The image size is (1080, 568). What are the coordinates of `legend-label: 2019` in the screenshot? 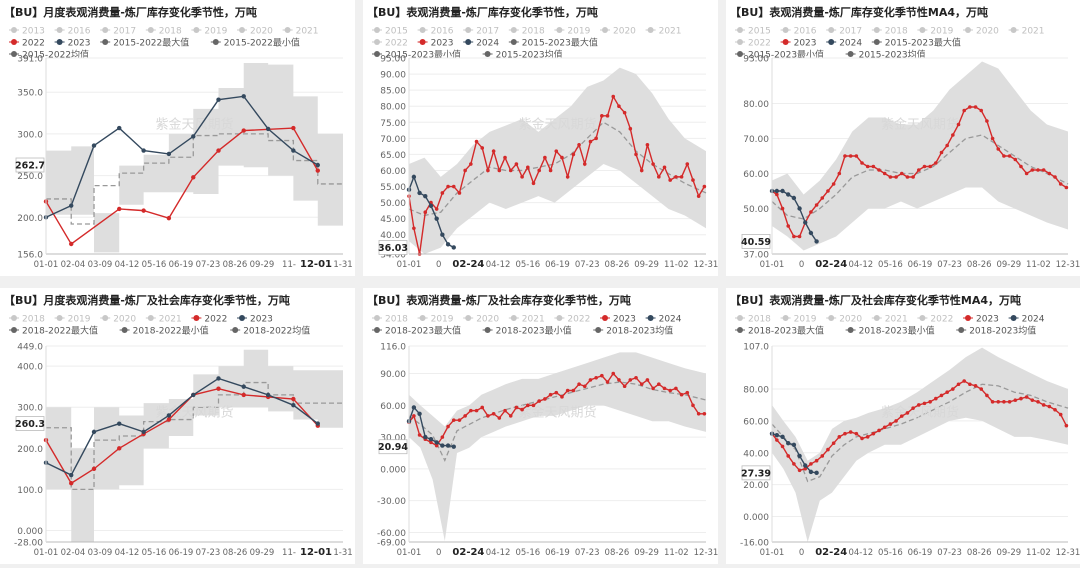 It's located at (215, 32).